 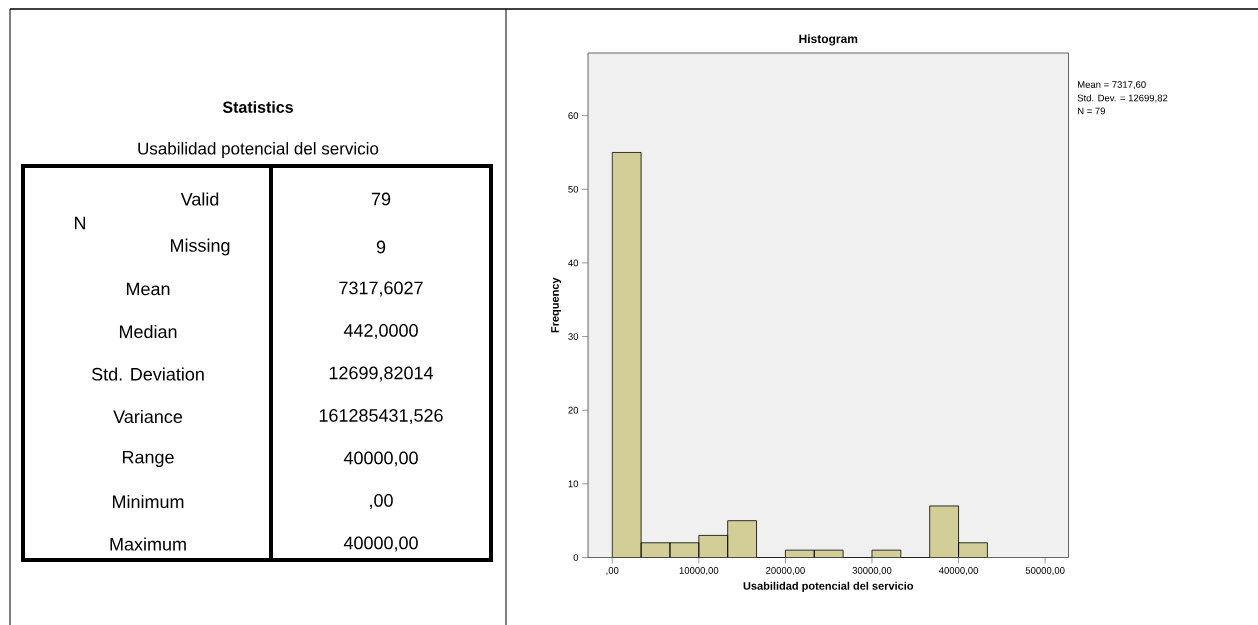 I want to click on text: Maximum, so click(x=148, y=544).